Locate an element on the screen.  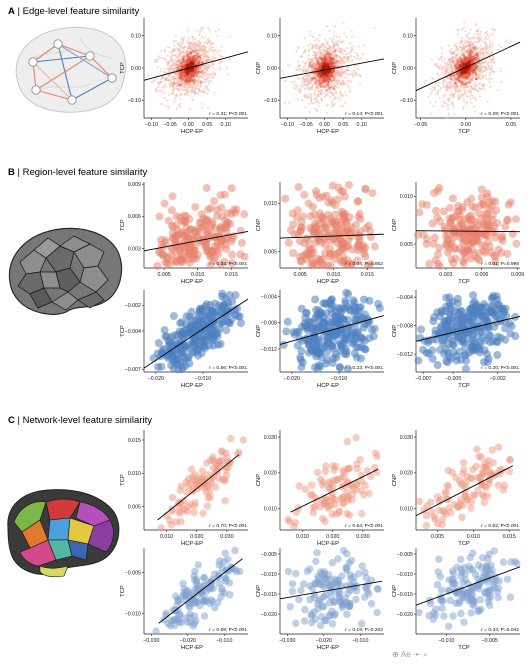
section-title-a: A | Edge-level feature similarity is located at coordinates (74, 11).